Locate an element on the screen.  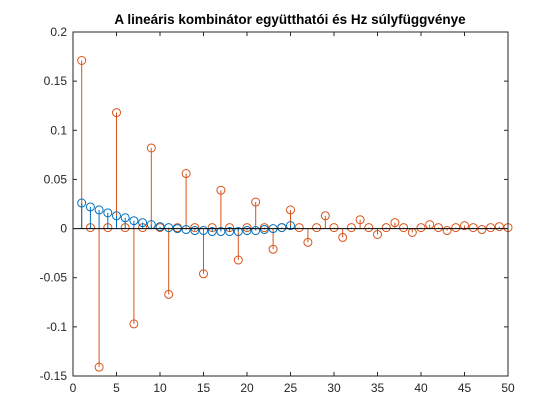
y-tick-label: 0.15 is located at coordinates (56, 81).